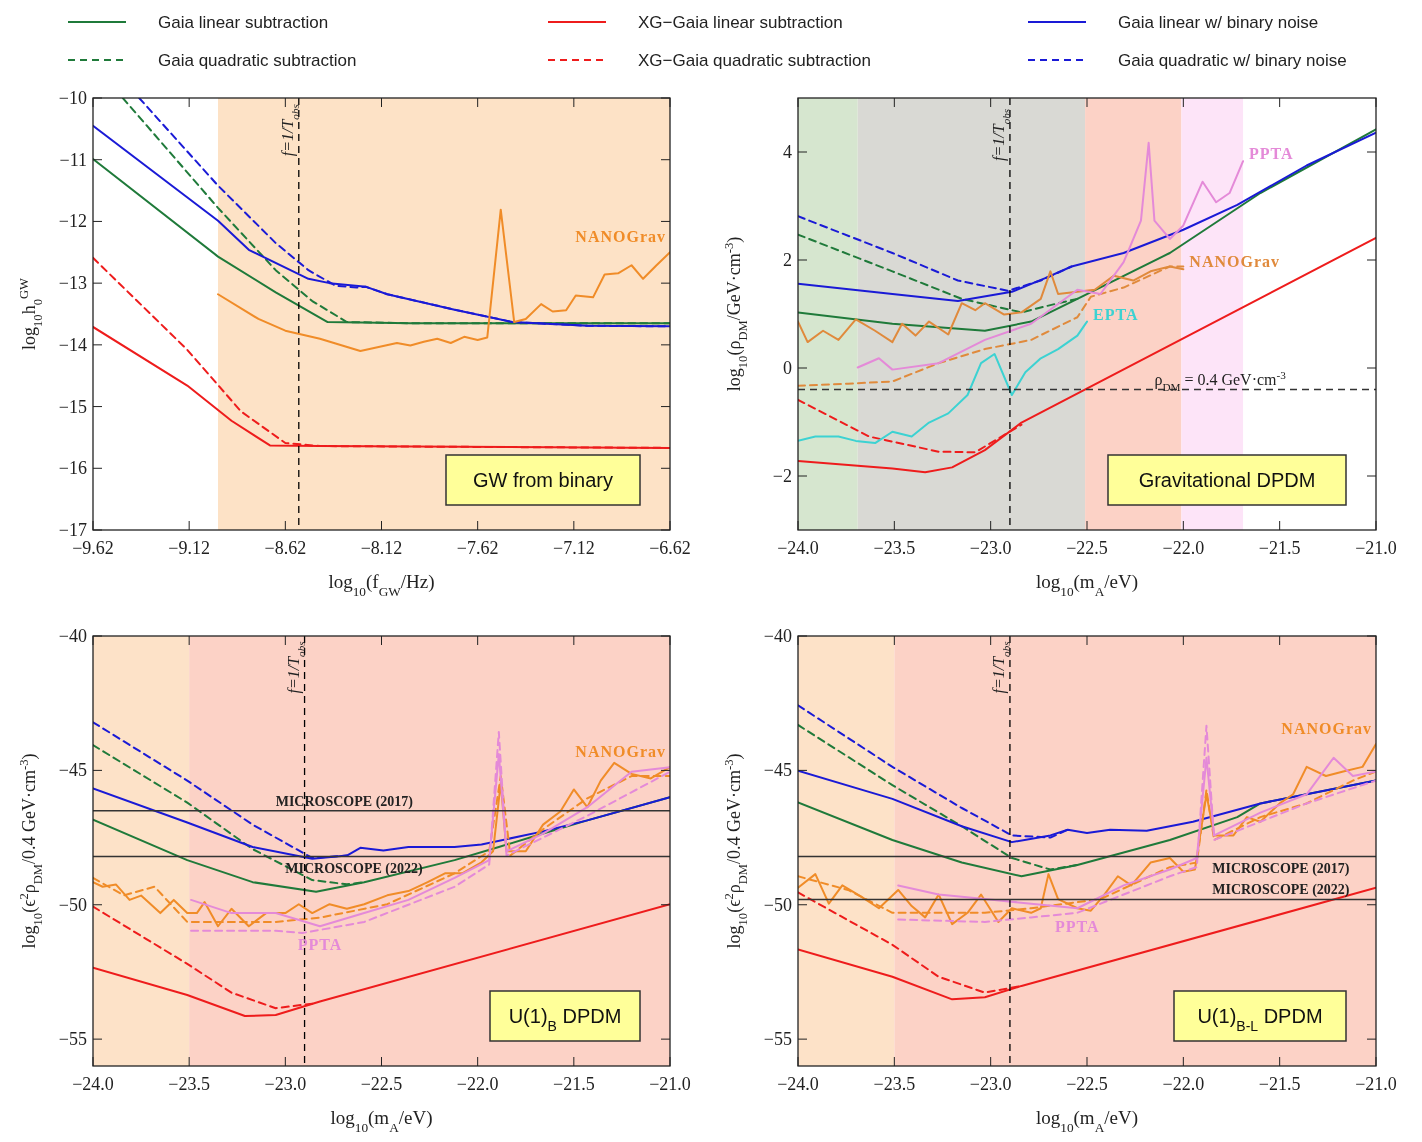 This screenshot has width=1422, height=1142. I want to click on x-tick-label: −7.12, so click(574, 548).